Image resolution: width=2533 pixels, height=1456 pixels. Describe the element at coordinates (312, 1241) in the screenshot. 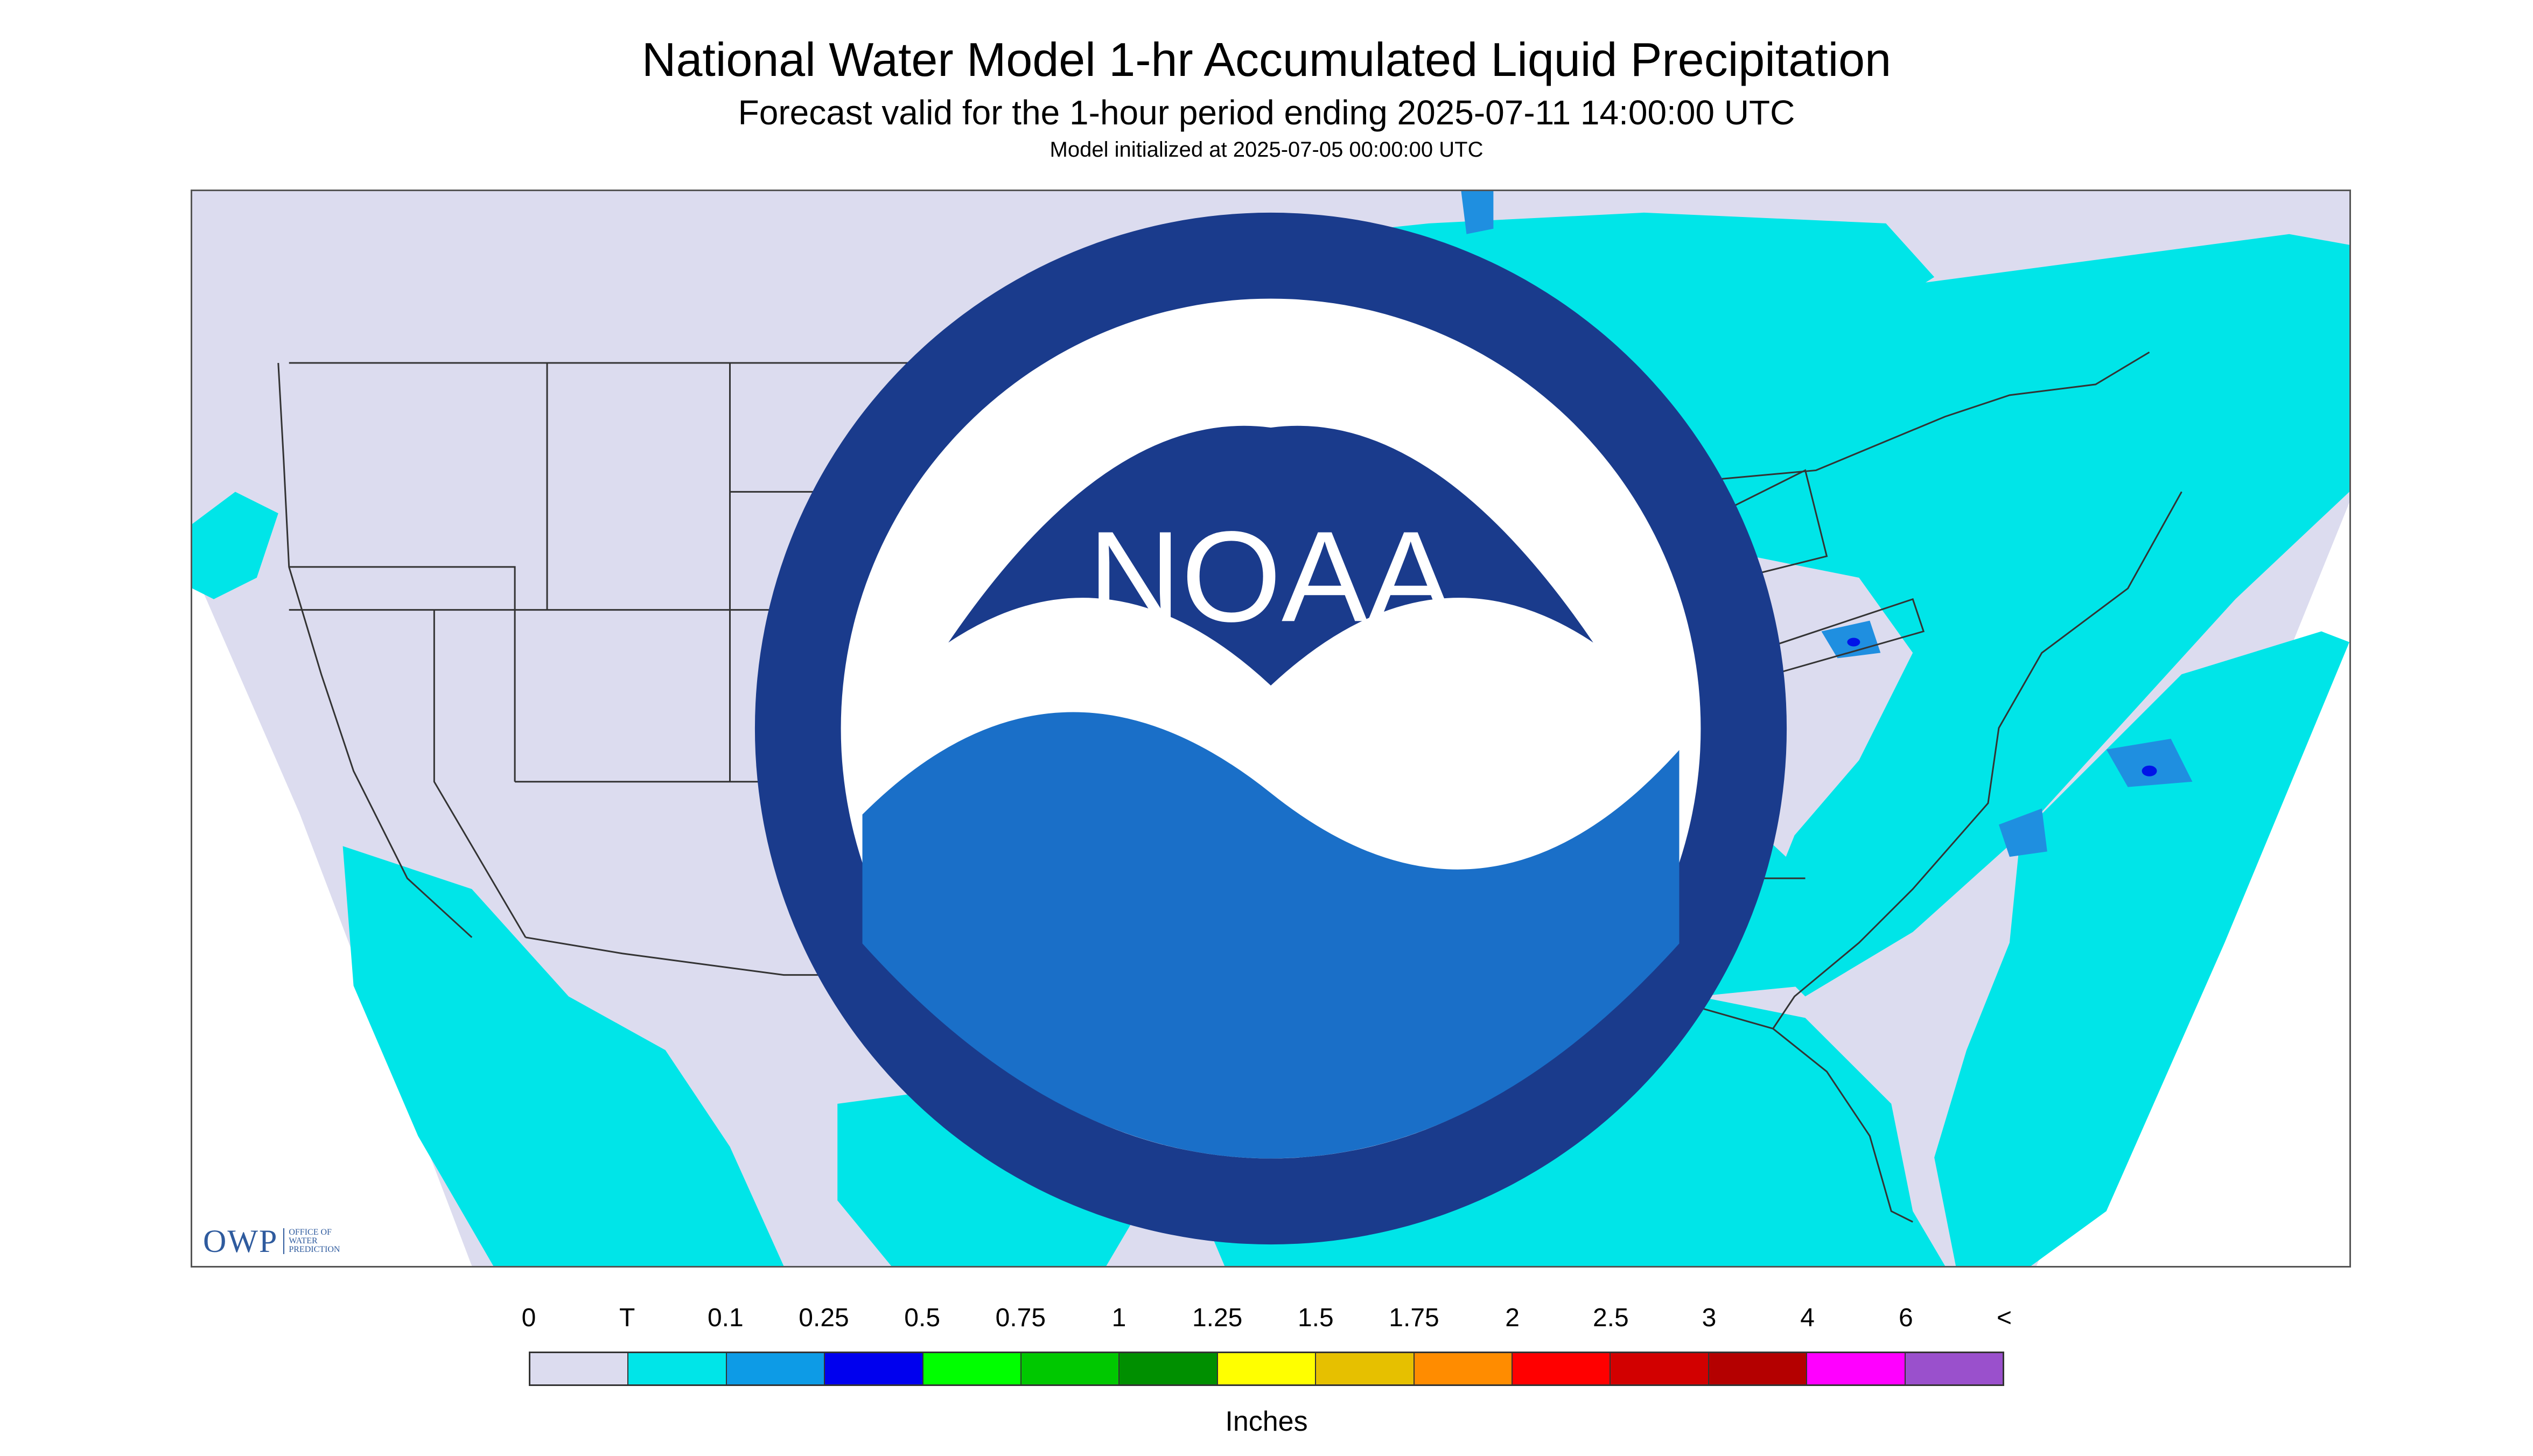

I see `owp-logo-text: OFFICE OF WATER PREDICTION` at that location.